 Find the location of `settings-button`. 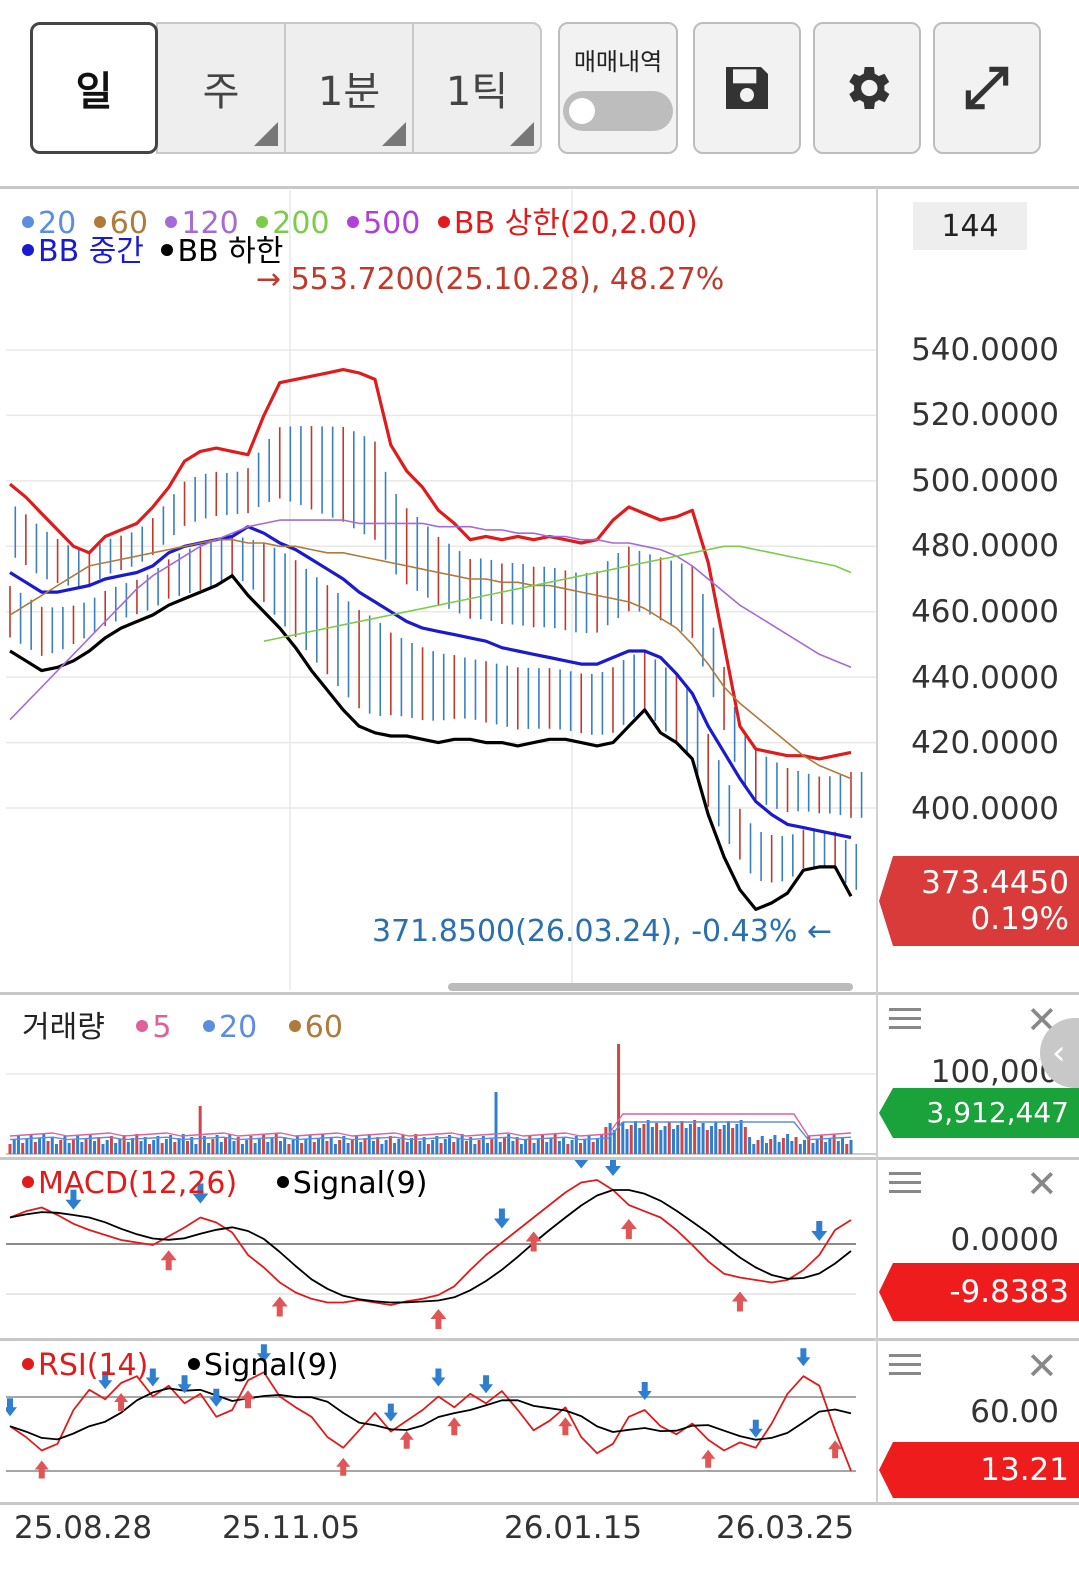

settings-button is located at coordinates (867, 88).